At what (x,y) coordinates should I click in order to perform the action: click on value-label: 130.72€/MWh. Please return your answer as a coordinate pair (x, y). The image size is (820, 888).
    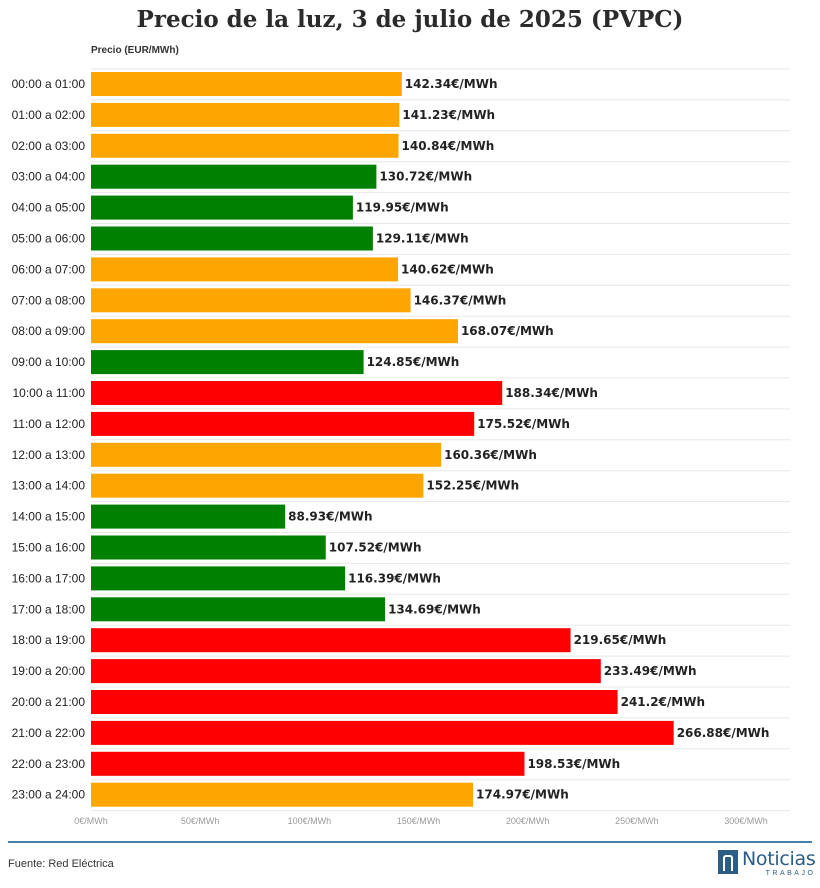
    Looking at the image, I should click on (425, 177).